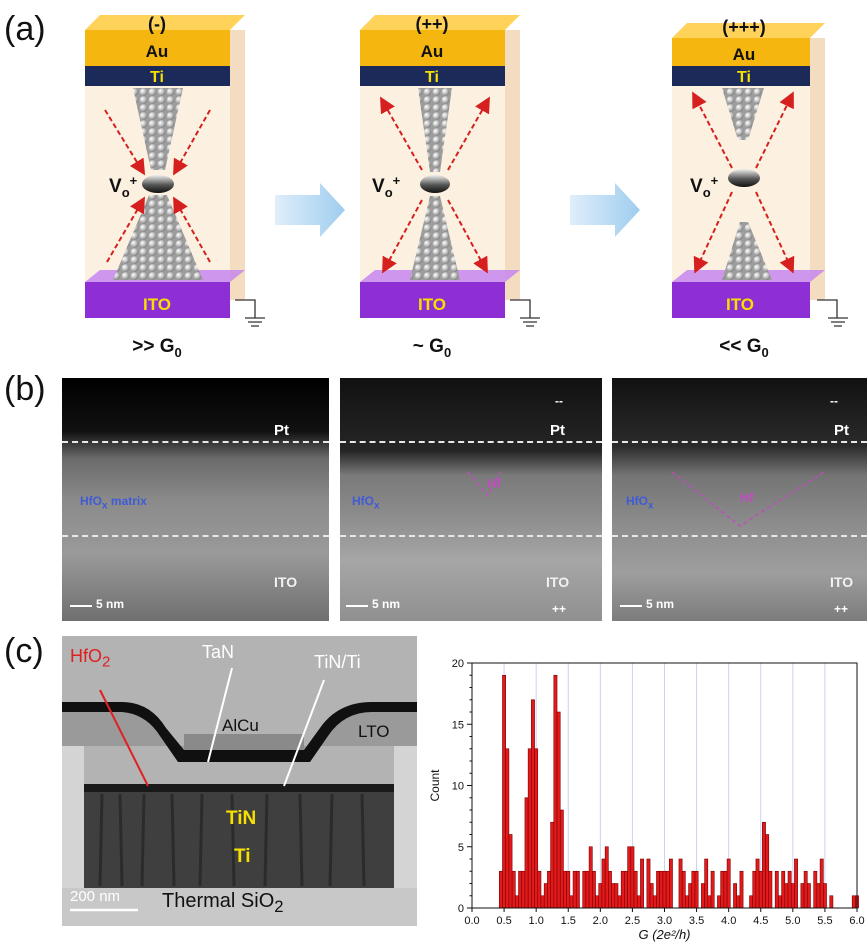  I want to click on charge-label: (++), so click(431, 24).